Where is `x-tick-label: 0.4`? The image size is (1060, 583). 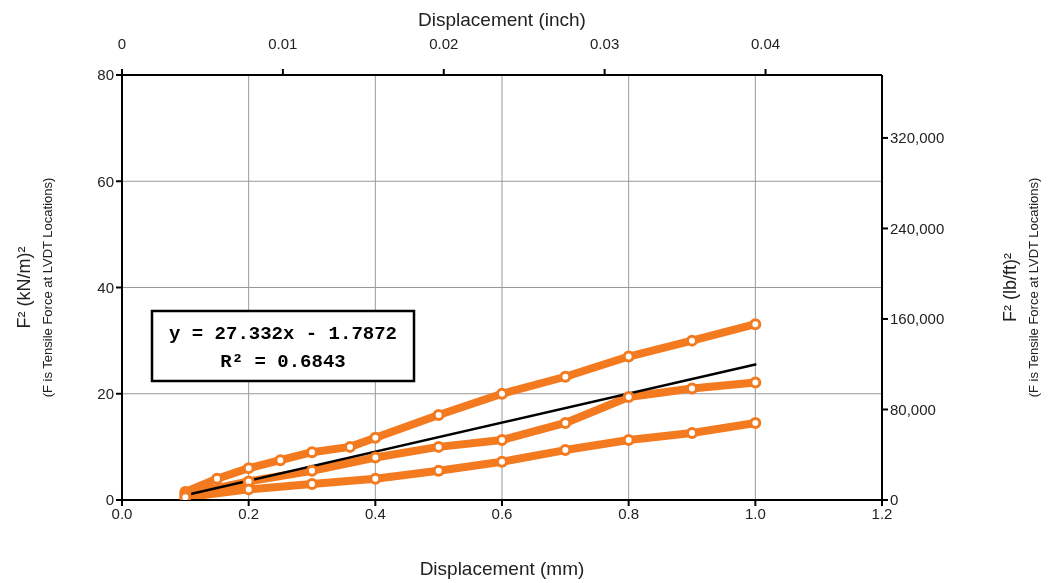
x-tick-label: 0.4 is located at coordinates (375, 513).